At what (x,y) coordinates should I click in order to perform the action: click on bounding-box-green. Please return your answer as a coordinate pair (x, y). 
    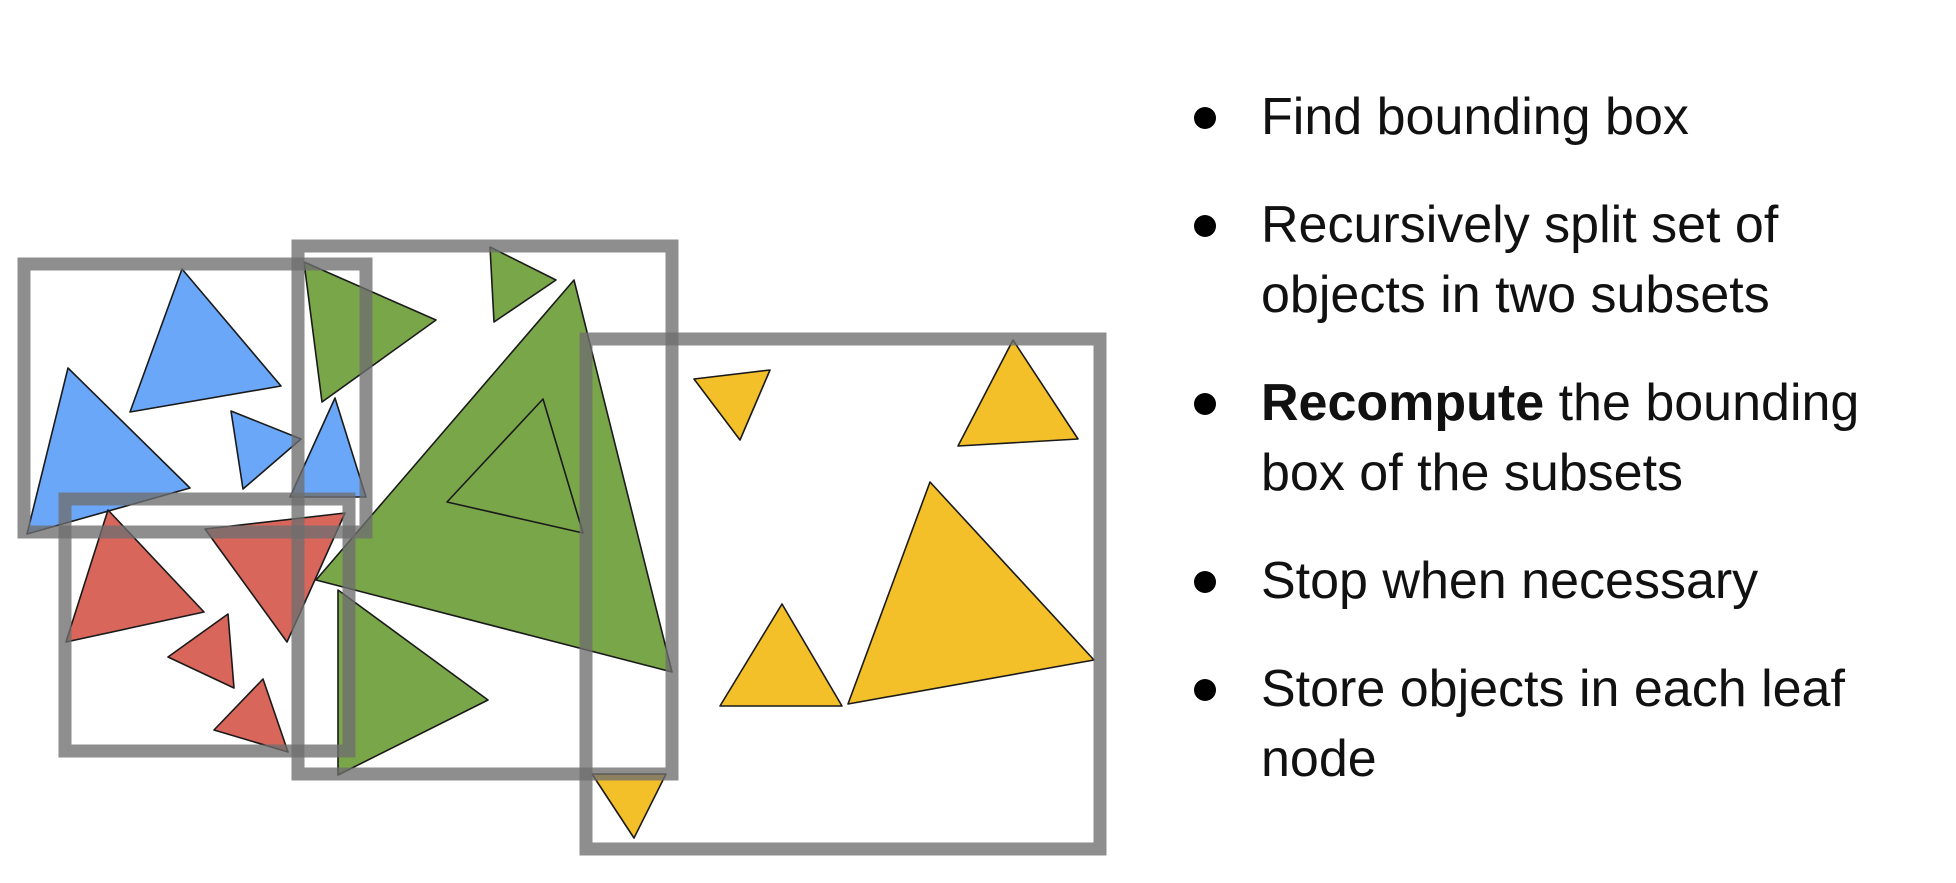
    Looking at the image, I should click on (485, 510).